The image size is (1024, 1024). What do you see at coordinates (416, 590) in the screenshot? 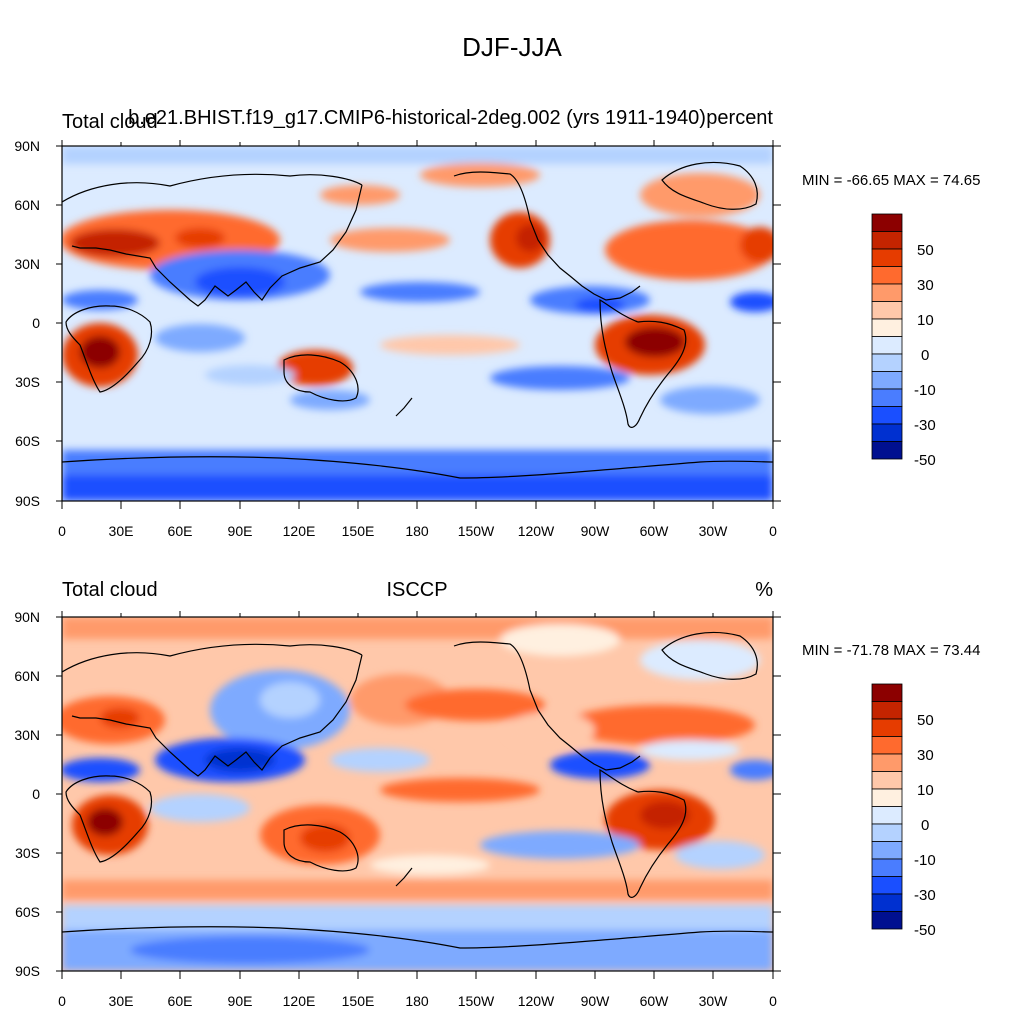
I see `panel-center-label: ISCCP` at bounding box center [416, 590].